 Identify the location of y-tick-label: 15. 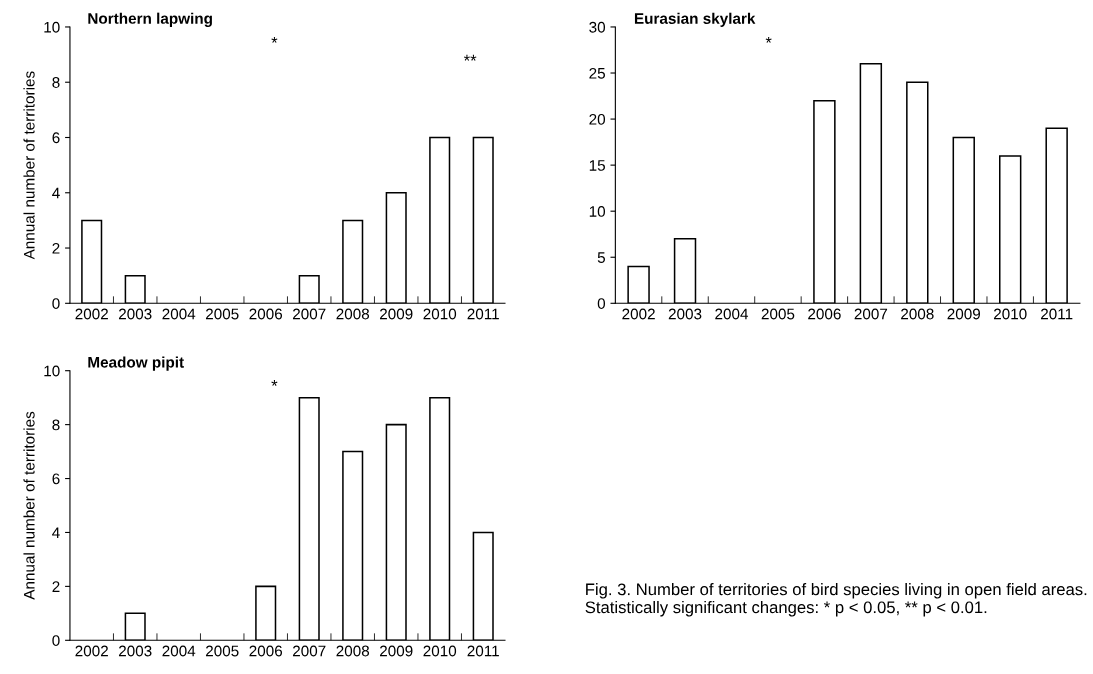
(597, 165).